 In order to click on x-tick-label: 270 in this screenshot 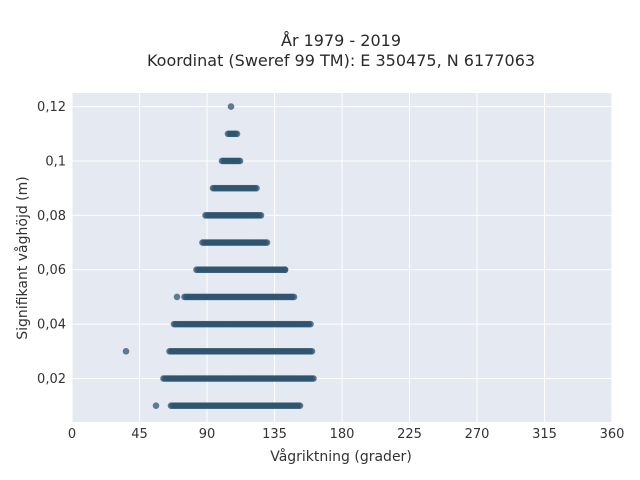, I will do `click(477, 434)`.